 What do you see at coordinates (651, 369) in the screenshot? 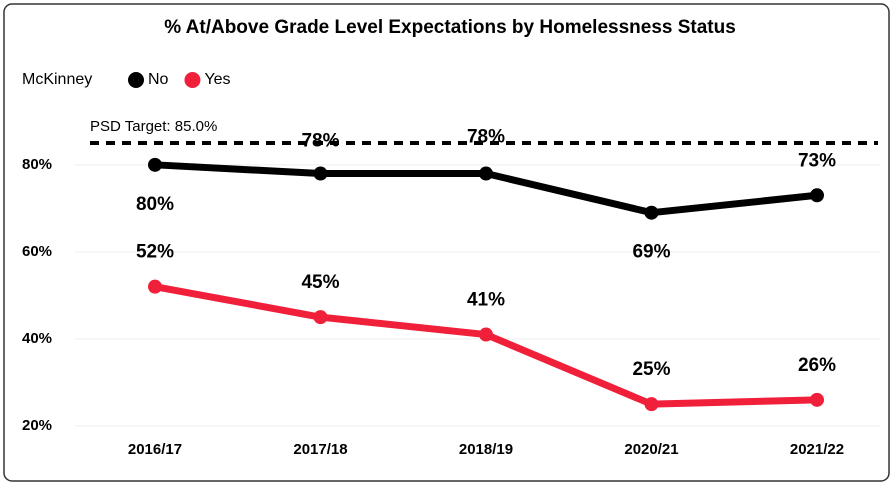
I see `data-label: 25%` at bounding box center [651, 369].